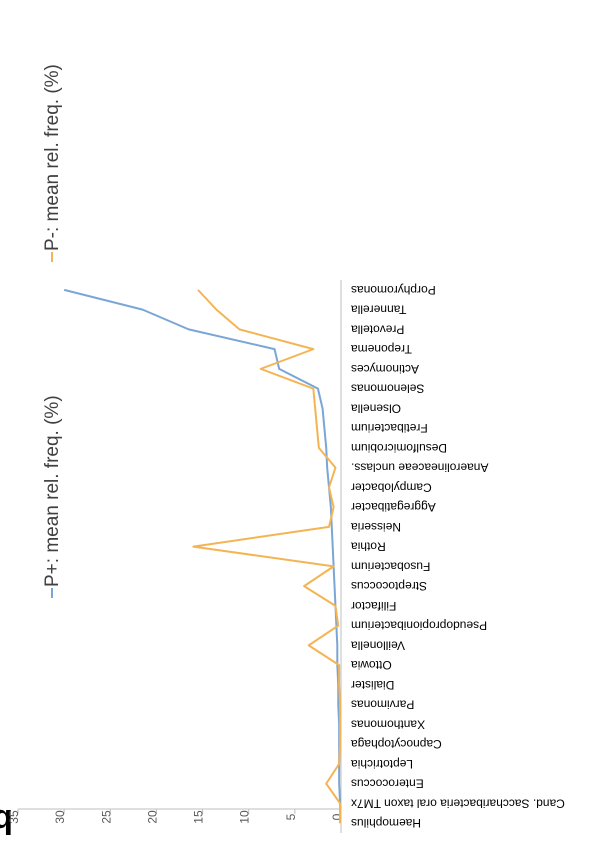 The width and height of the screenshot is (589, 852). I want to click on category-label: Treponema, so click(381, 349).